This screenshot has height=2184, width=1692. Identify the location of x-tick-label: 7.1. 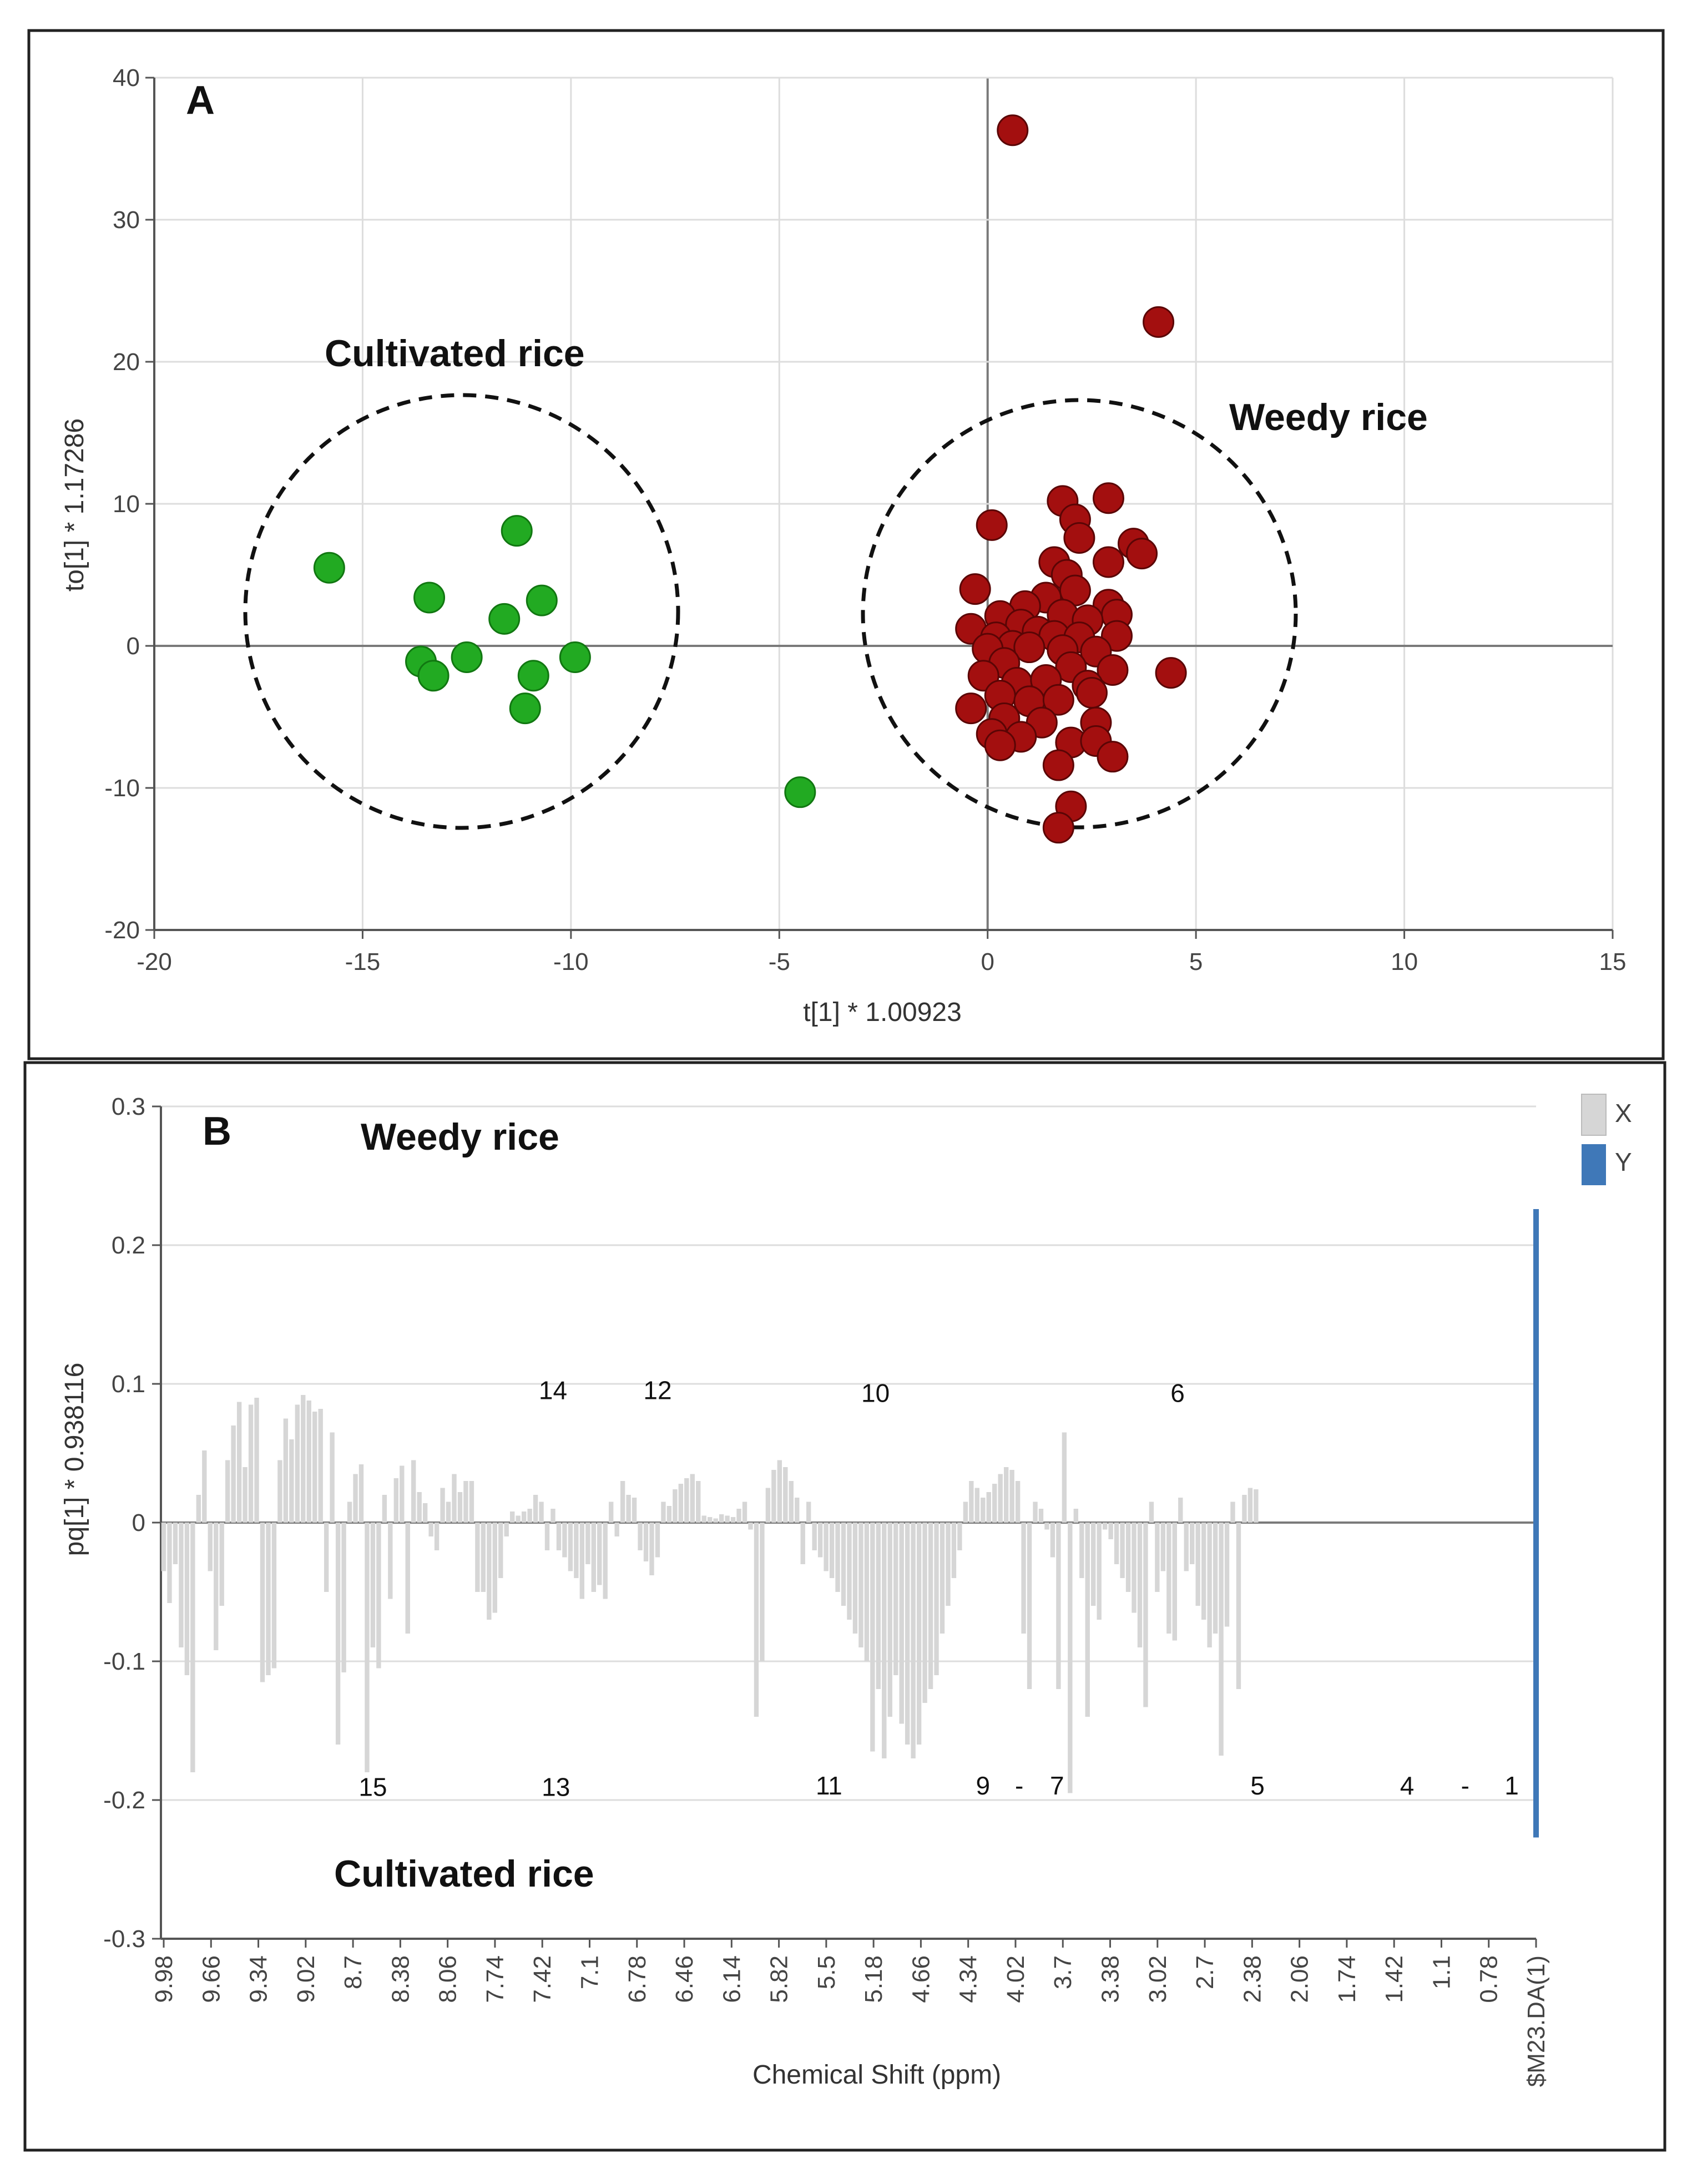
(589, 1972).